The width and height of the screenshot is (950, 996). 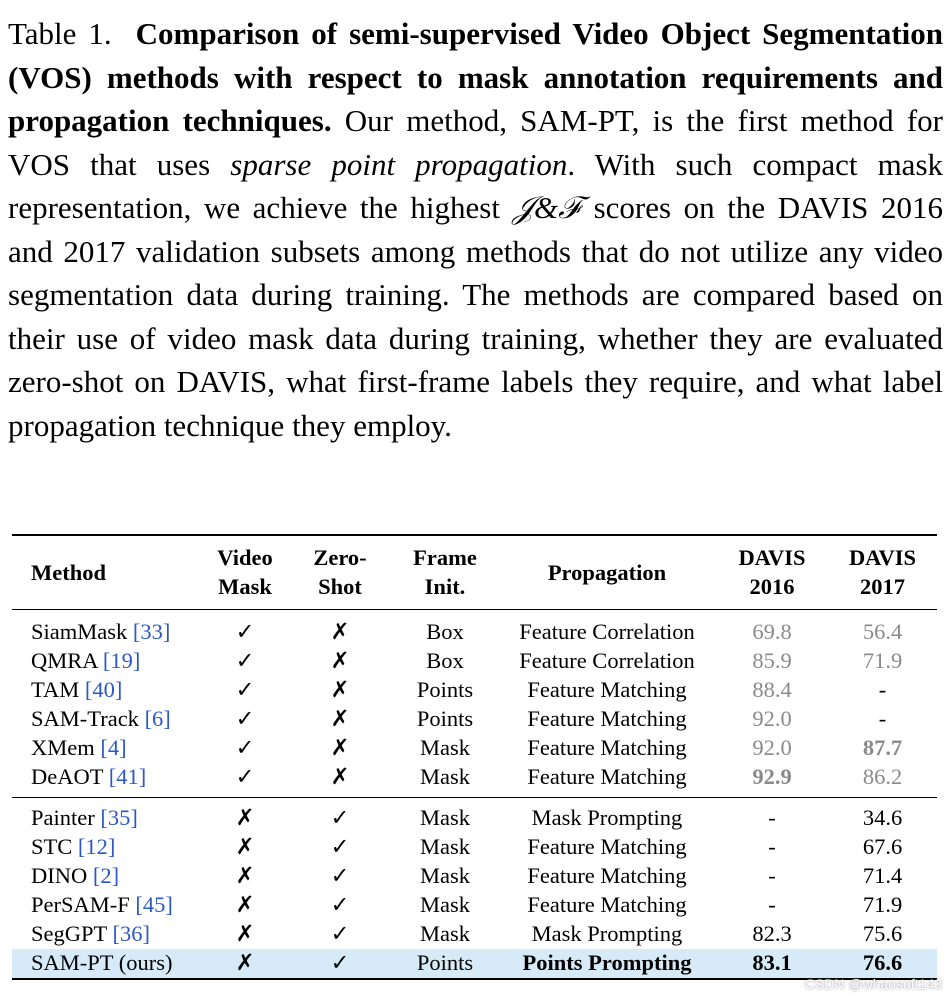 I want to click on citation-link: [12], so click(x=96, y=847).